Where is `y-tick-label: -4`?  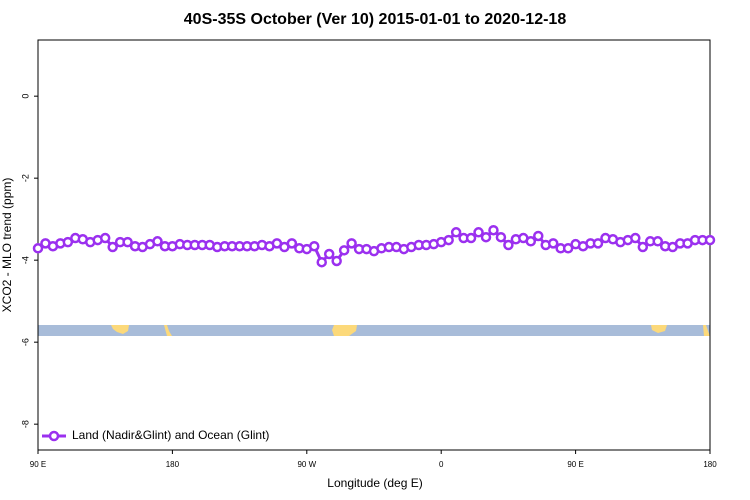
y-tick-label: -4 is located at coordinates (25, 260).